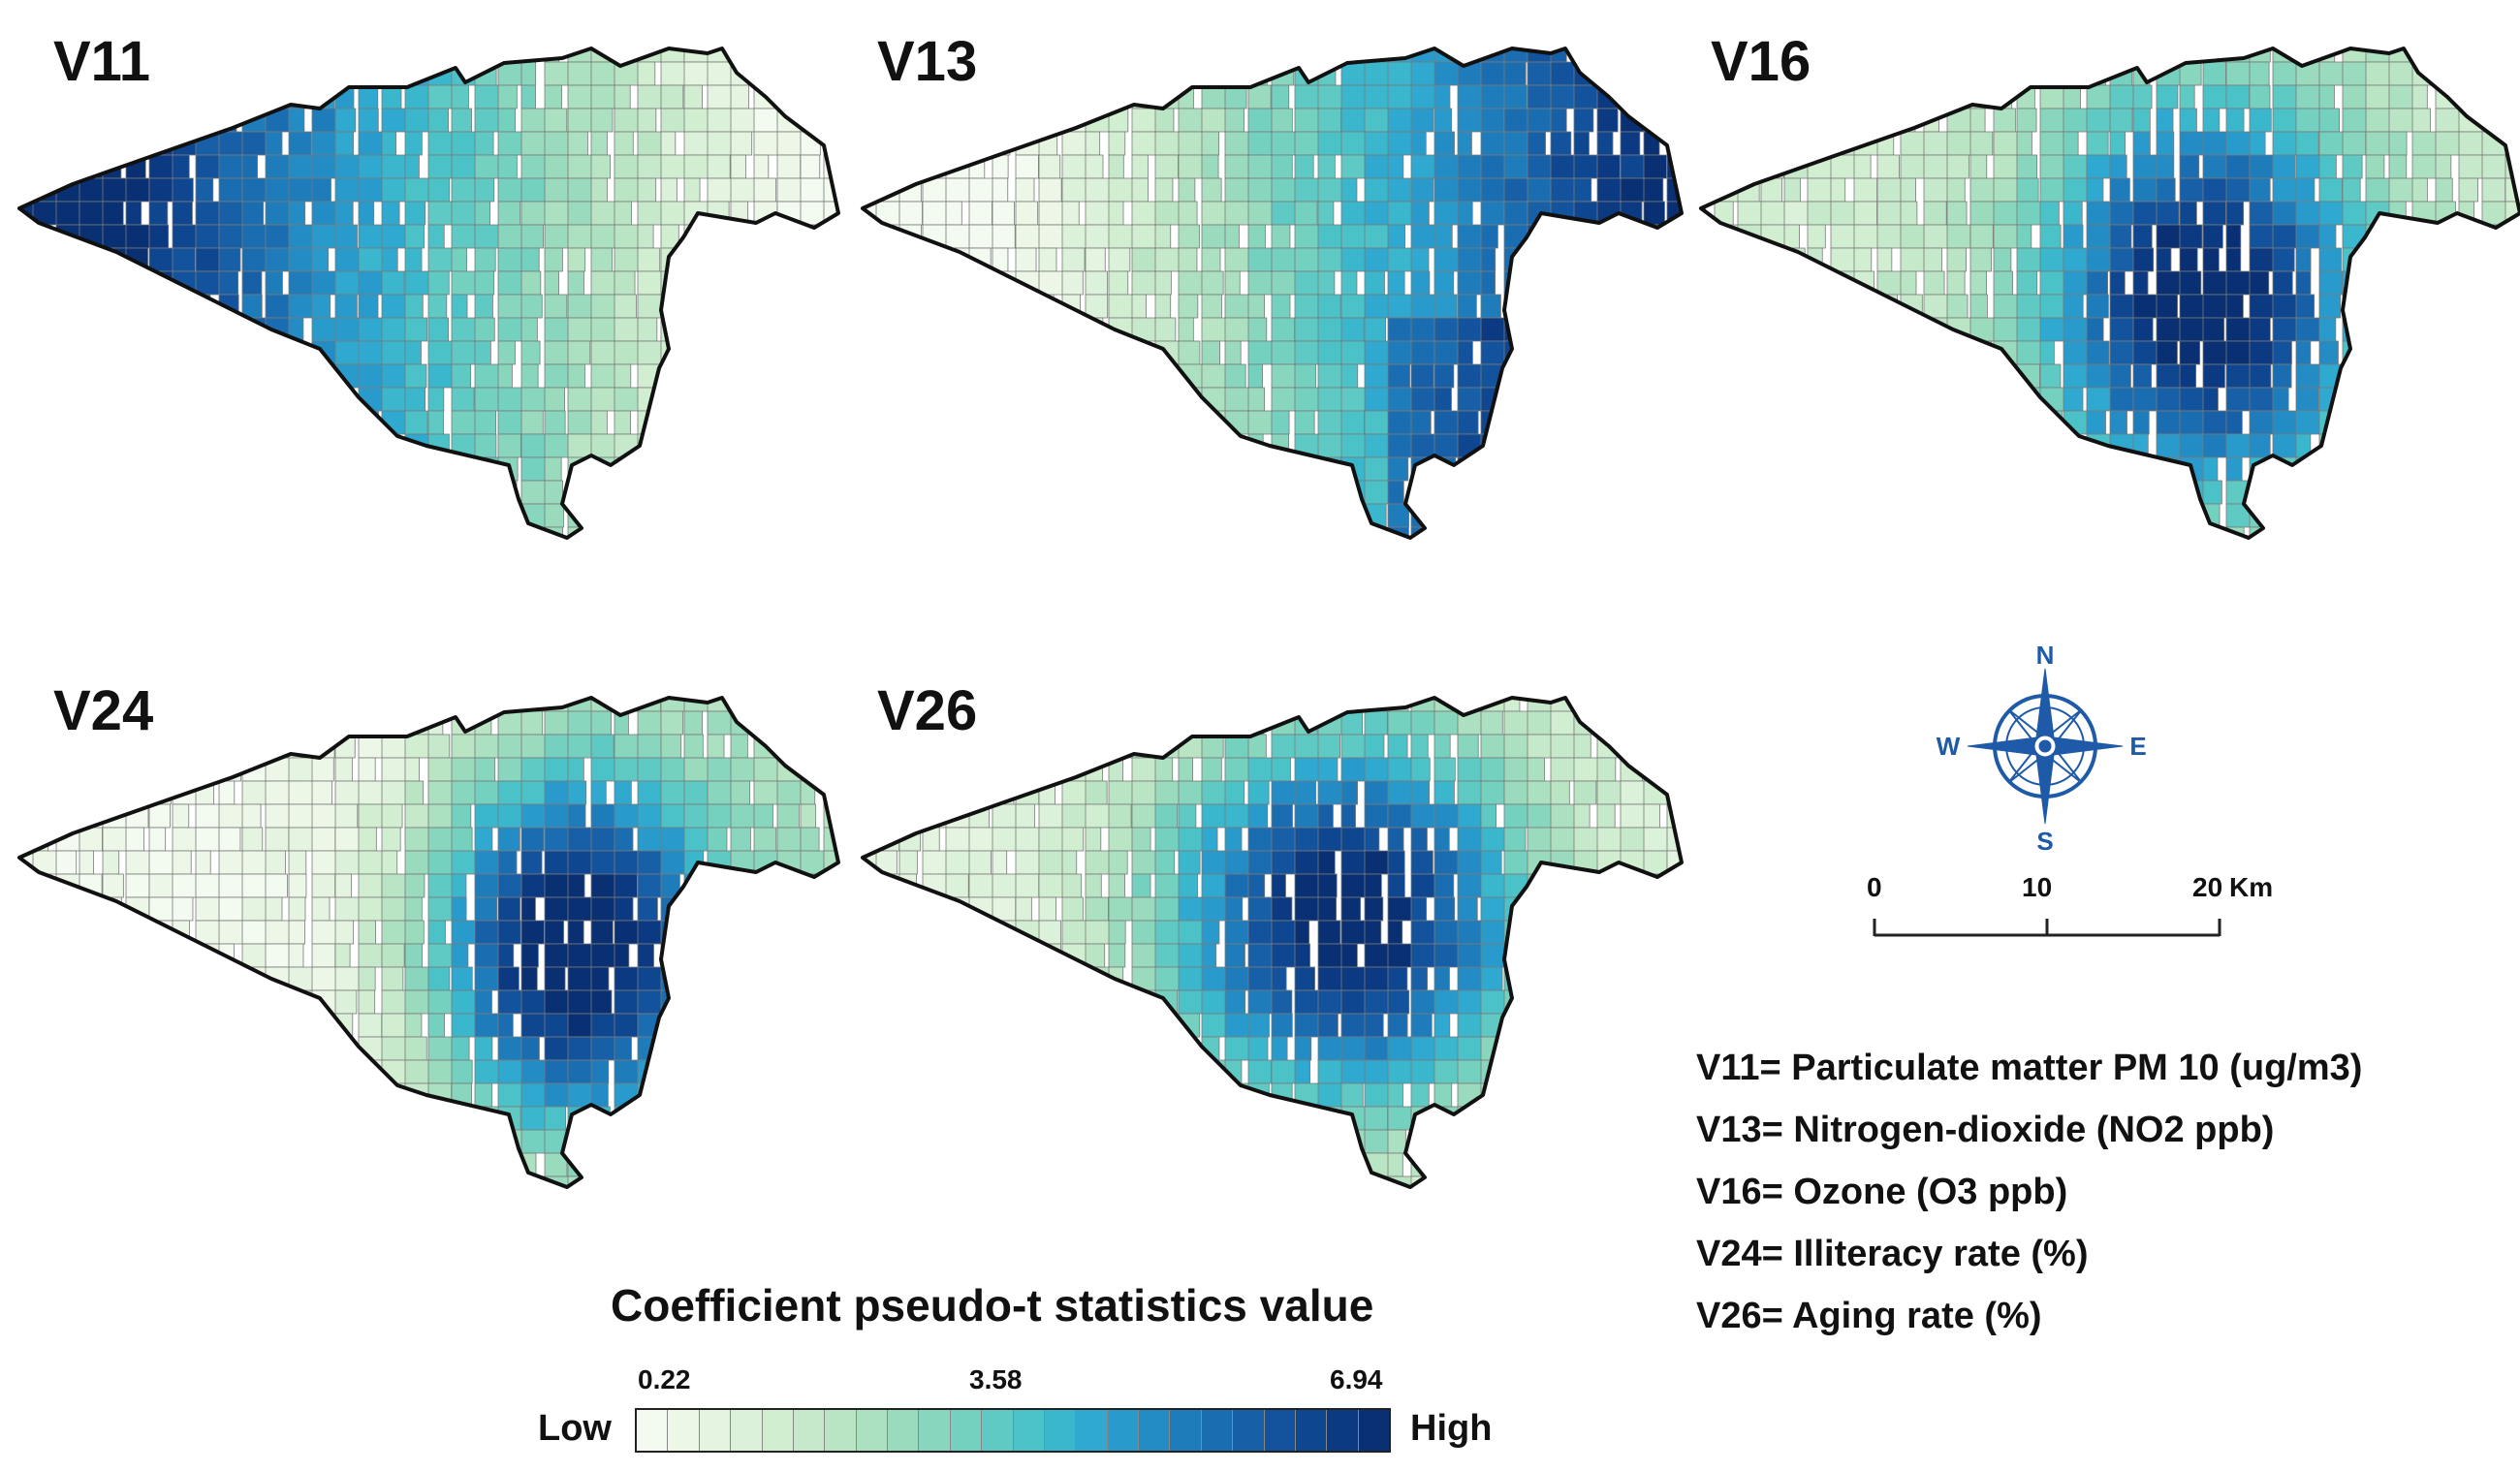 The height and width of the screenshot is (1472, 2520). I want to click on compass-center, so click(2045, 746).